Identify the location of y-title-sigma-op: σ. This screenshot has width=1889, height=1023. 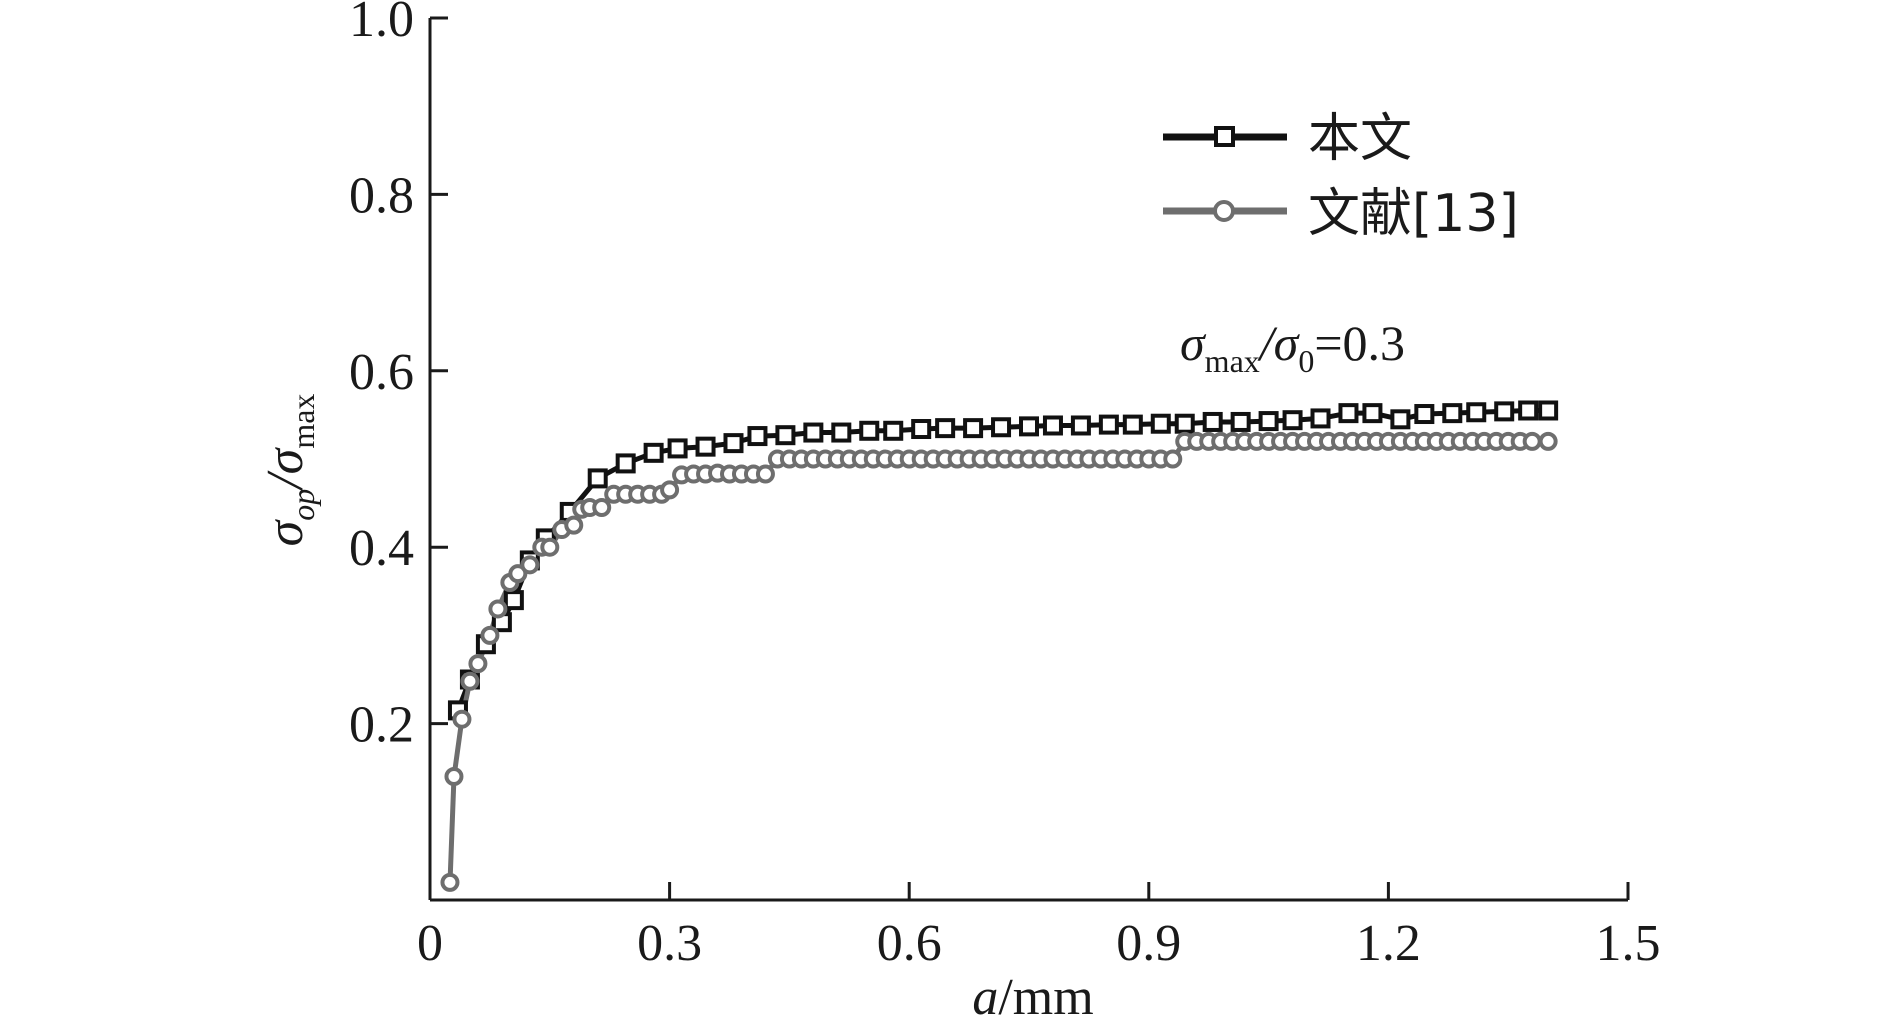
(285, 532).